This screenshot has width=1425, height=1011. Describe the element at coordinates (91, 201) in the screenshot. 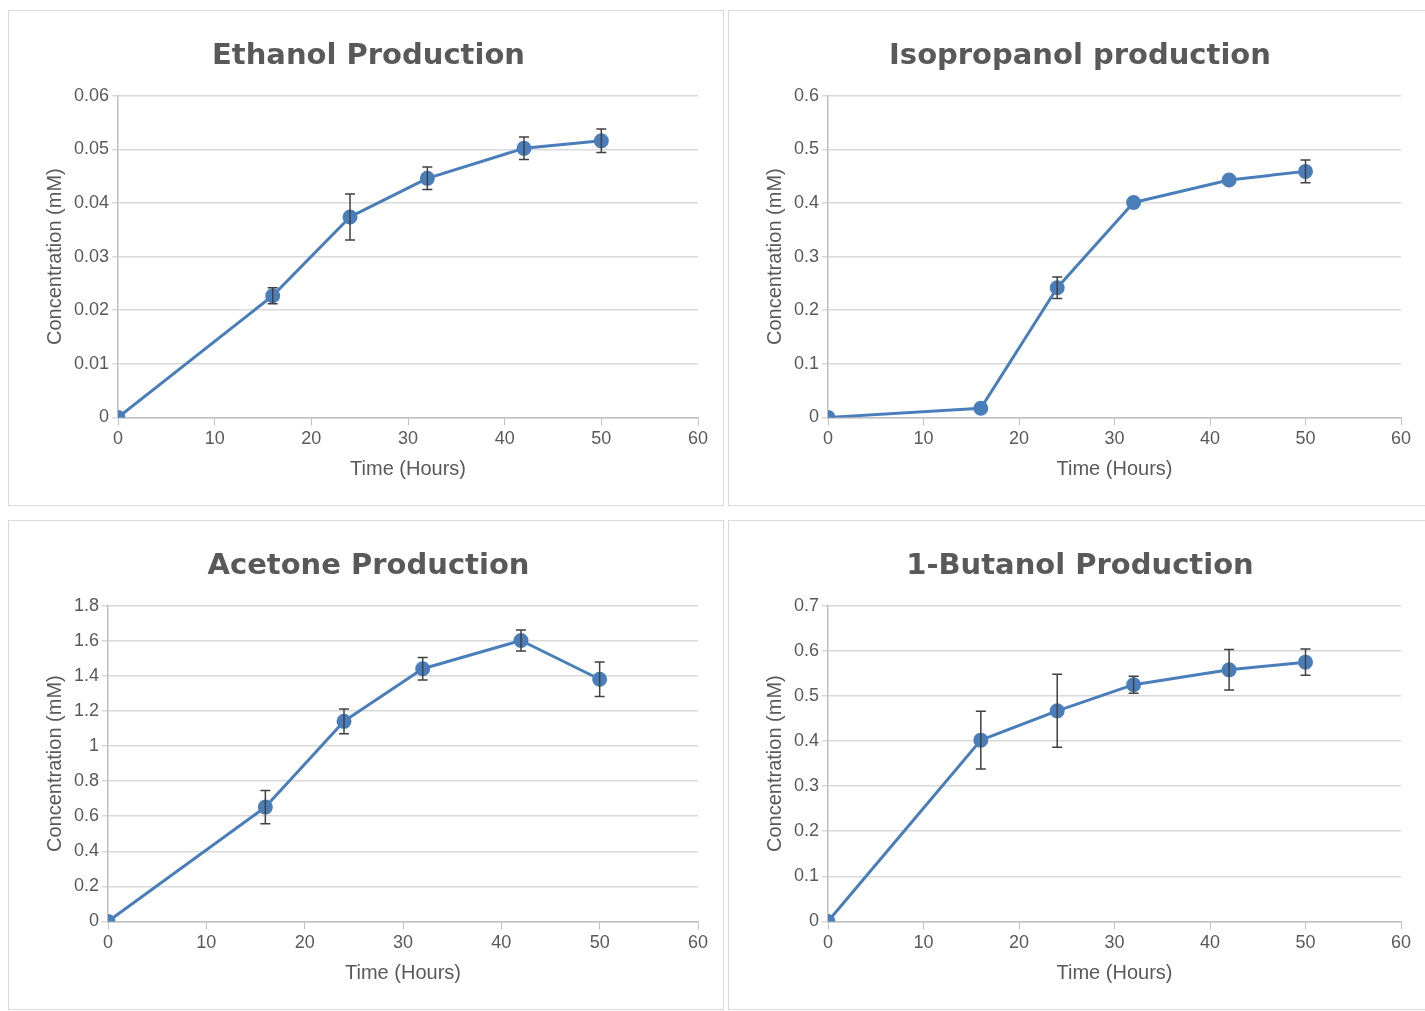

I see `y-tick-label: 0.04` at that location.